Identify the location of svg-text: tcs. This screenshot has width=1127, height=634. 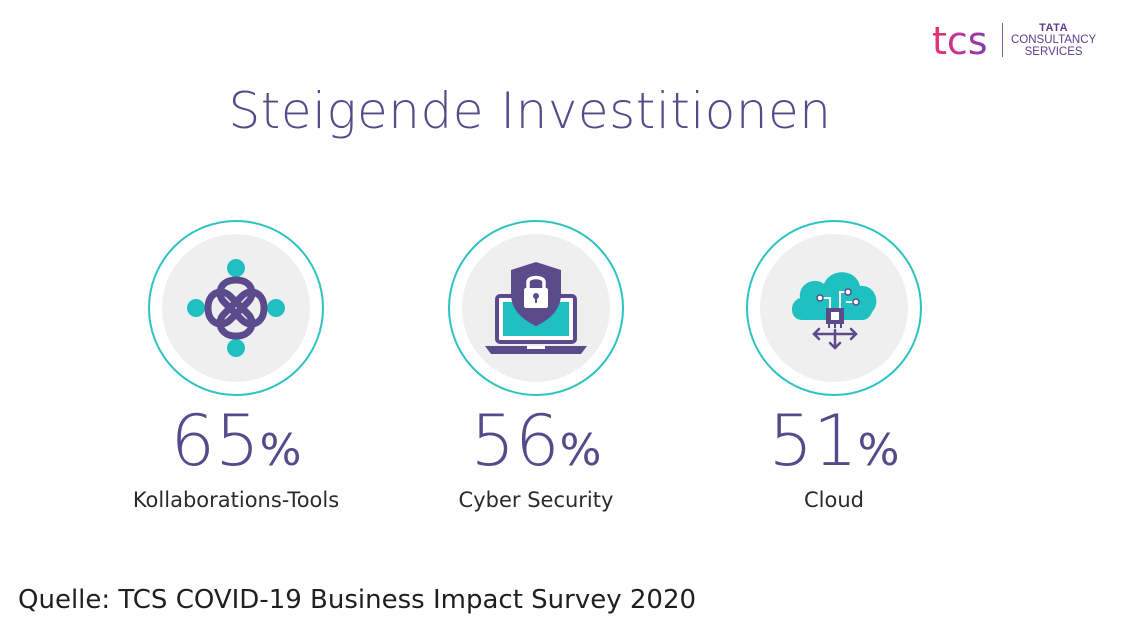
(960, 40).